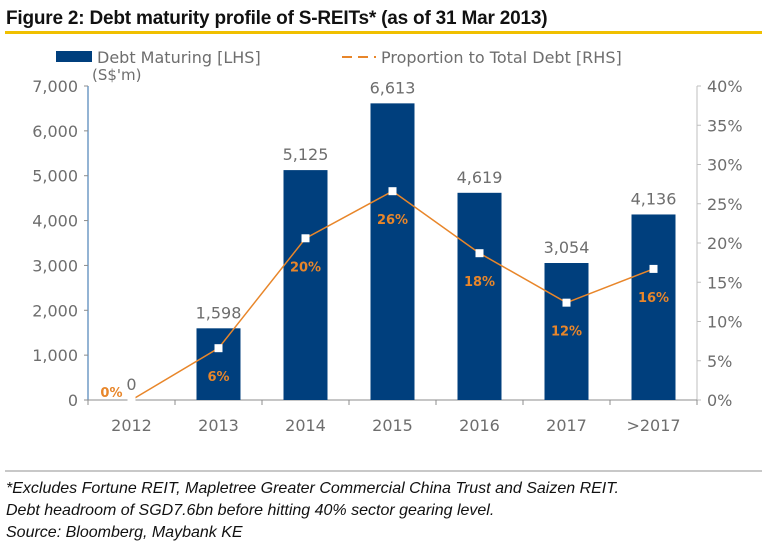  Describe the element at coordinates (653, 425) in the screenshot. I see `x-tick-label: >2017` at that location.